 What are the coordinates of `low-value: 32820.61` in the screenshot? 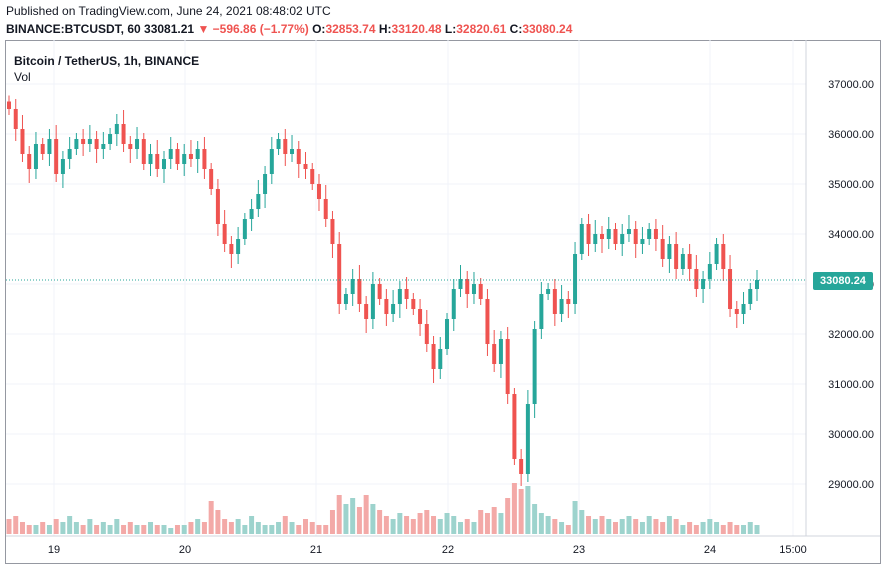 It's located at (481, 29).